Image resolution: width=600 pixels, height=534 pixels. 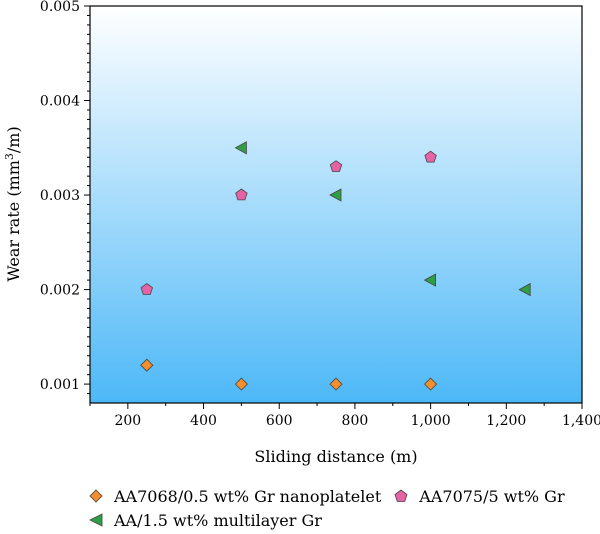 I want to click on data-point-s2-p3, so click(x=524, y=289).